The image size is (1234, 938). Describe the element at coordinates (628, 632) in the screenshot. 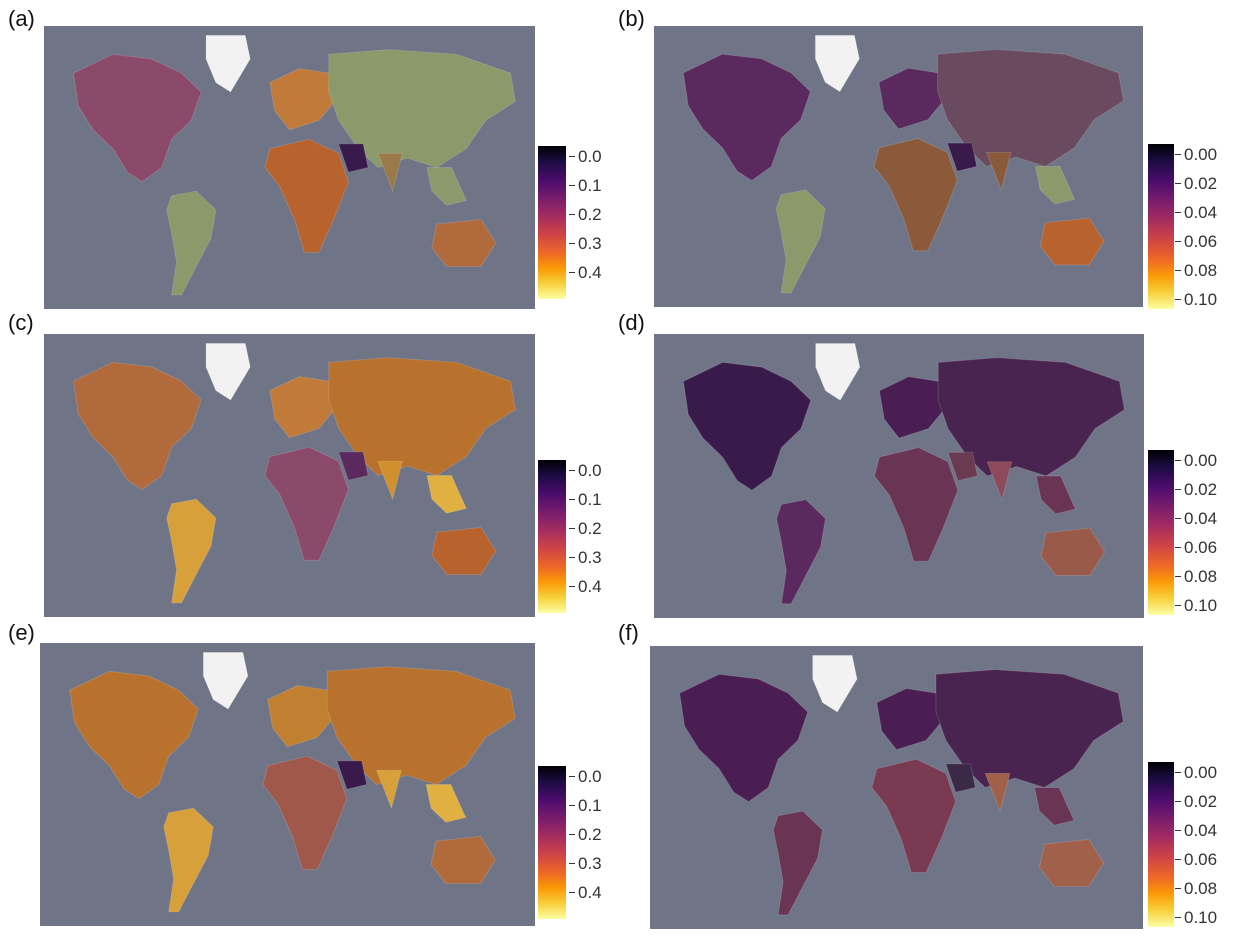

I see `panel-label-f: (f)` at that location.